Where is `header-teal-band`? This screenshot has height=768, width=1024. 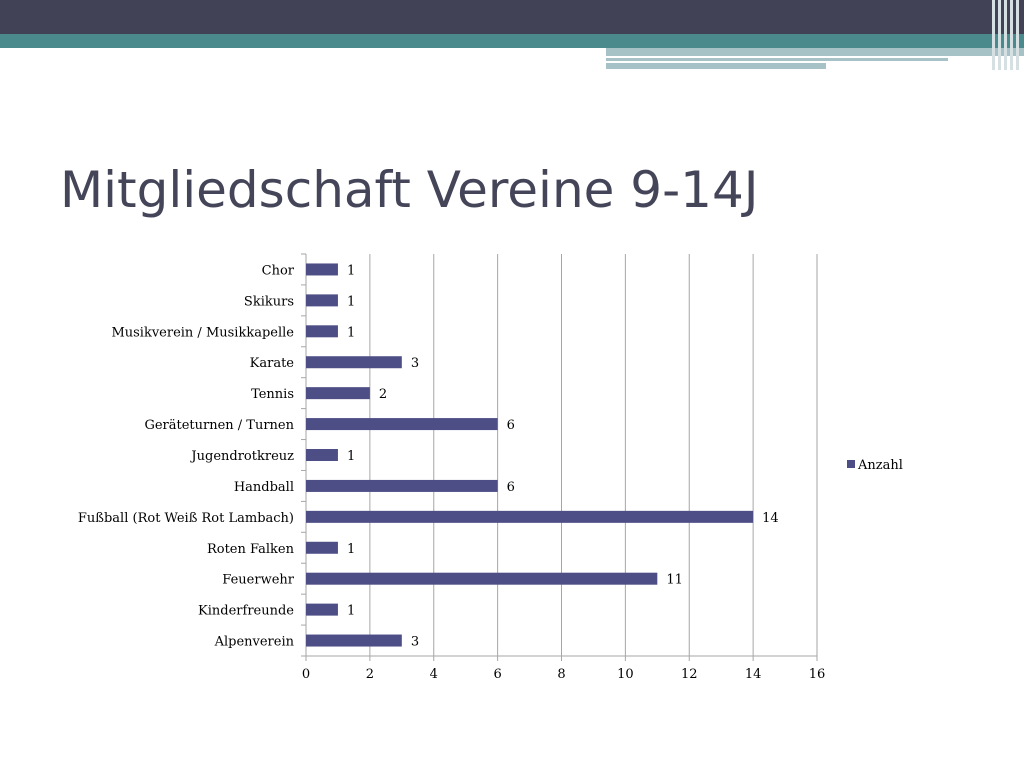 header-teal-band is located at coordinates (512, 41).